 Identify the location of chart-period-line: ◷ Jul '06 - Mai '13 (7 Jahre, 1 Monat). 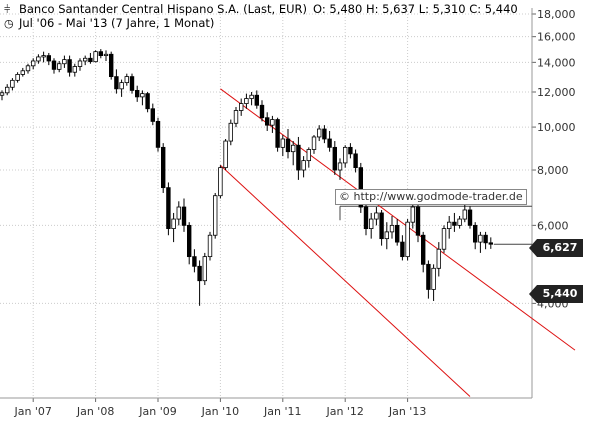
(109, 23).